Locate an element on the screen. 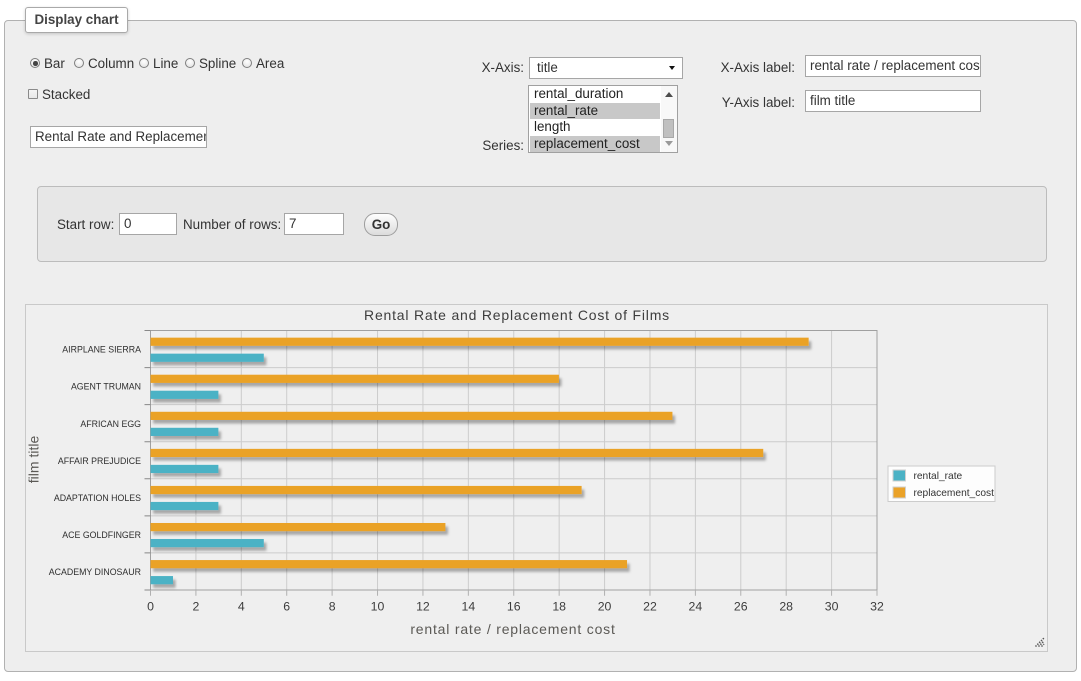 This screenshot has height=681, width=1081. svg-text: 28 is located at coordinates (786, 607).